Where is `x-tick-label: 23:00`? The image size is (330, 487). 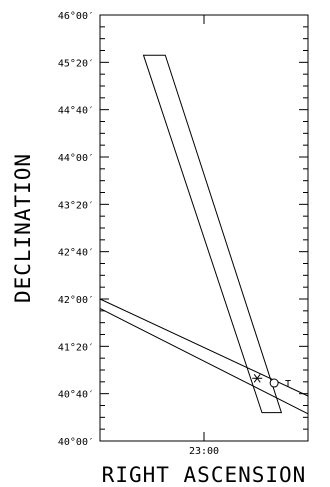
x-tick-label: 23:00 is located at coordinates (204, 451).